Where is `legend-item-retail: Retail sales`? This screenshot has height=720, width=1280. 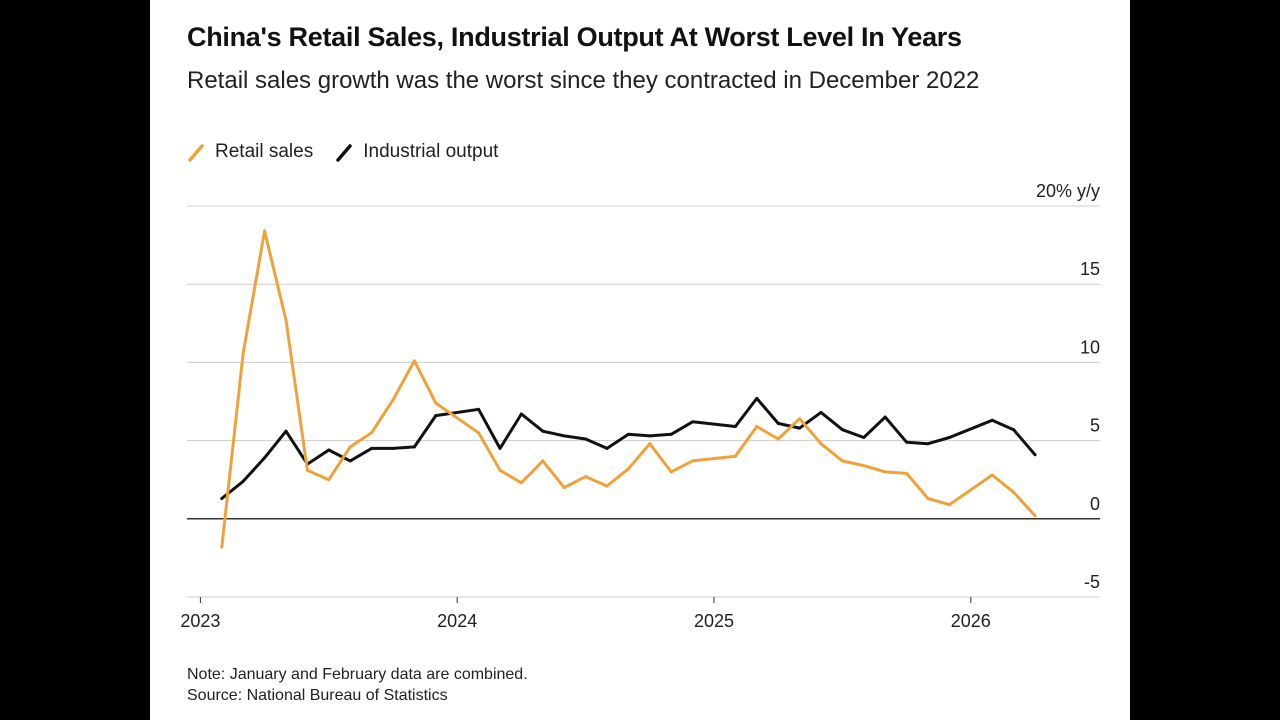
legend-item-retail: Retail sales is located at coordinates (250, 152).